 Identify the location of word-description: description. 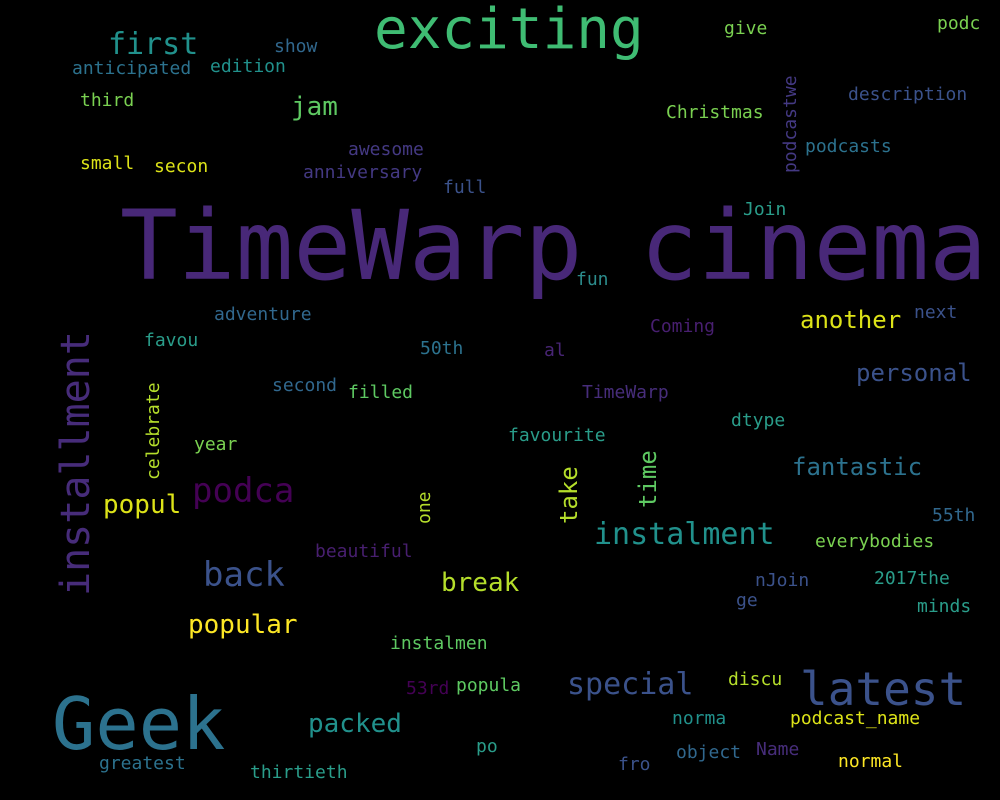
(908, 94).